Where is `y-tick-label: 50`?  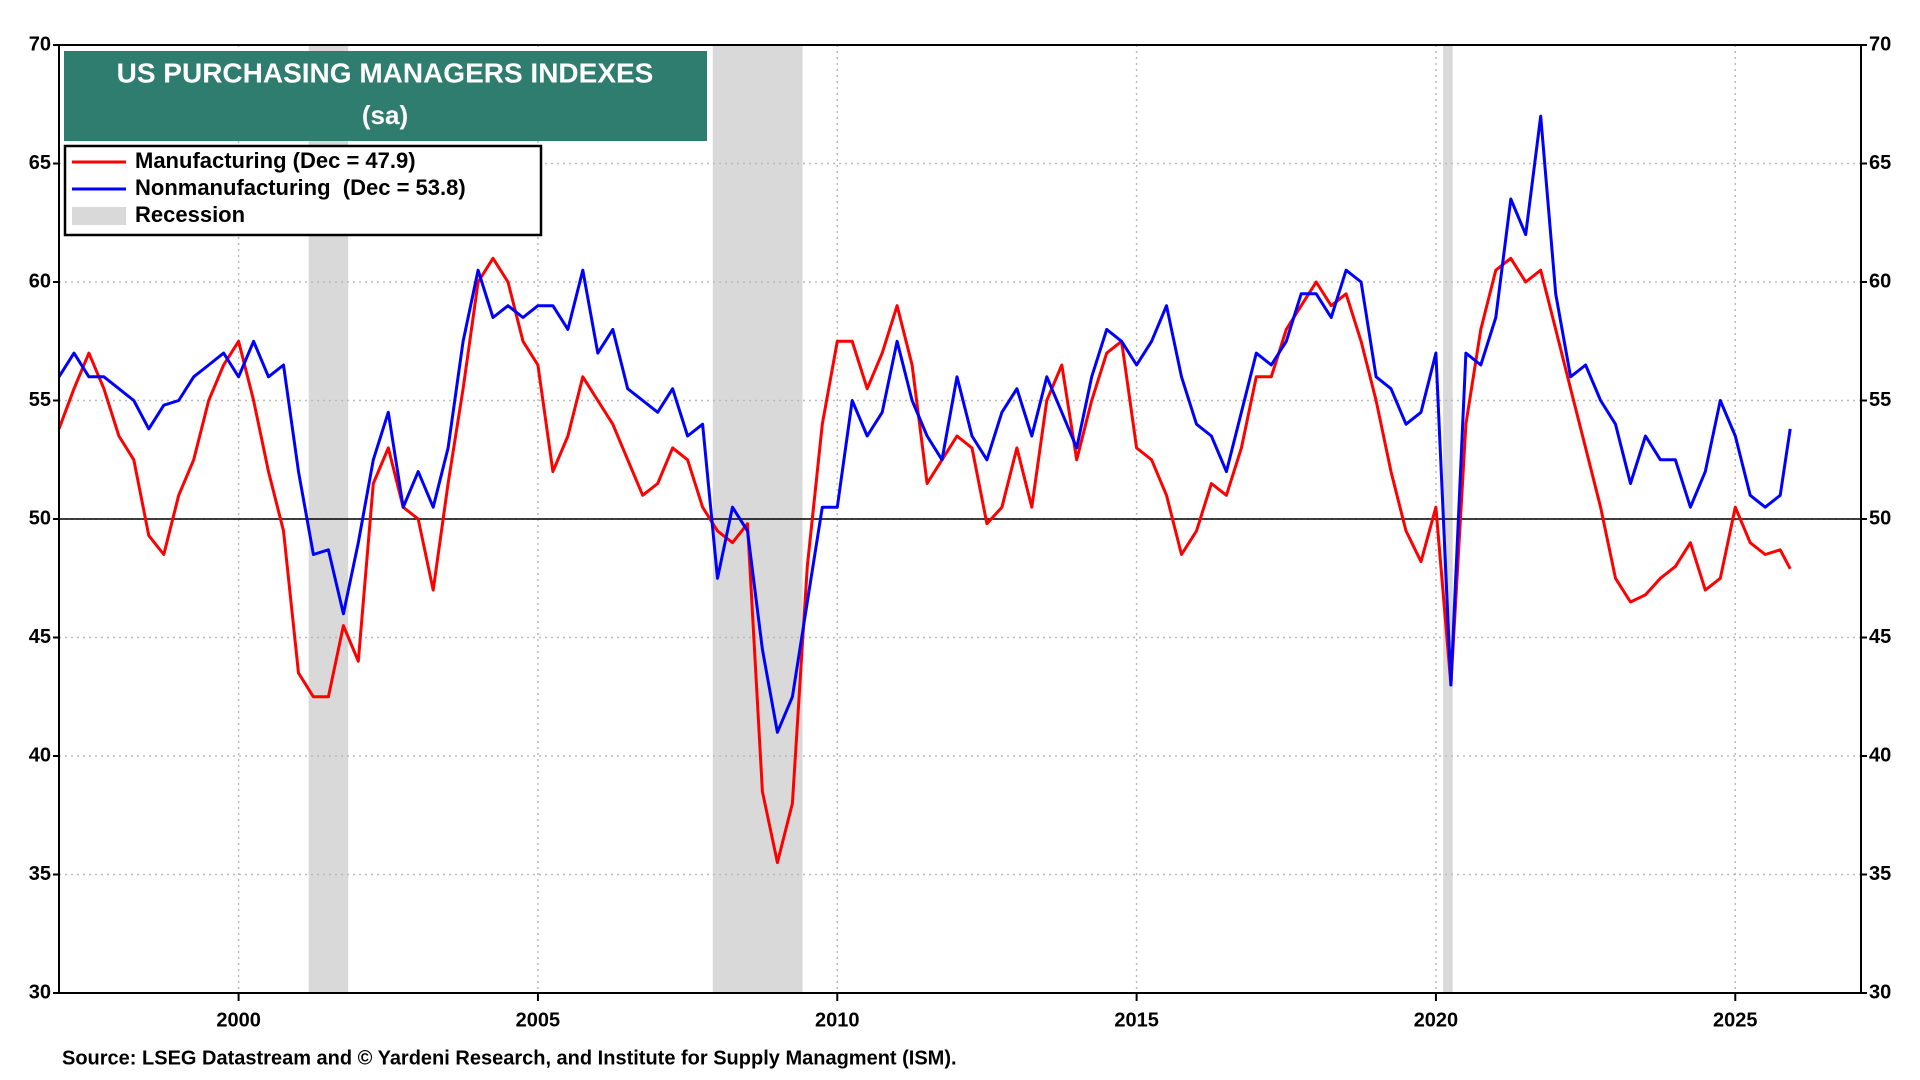
y-tick-label: 50 is located at coordinates (40, 518).